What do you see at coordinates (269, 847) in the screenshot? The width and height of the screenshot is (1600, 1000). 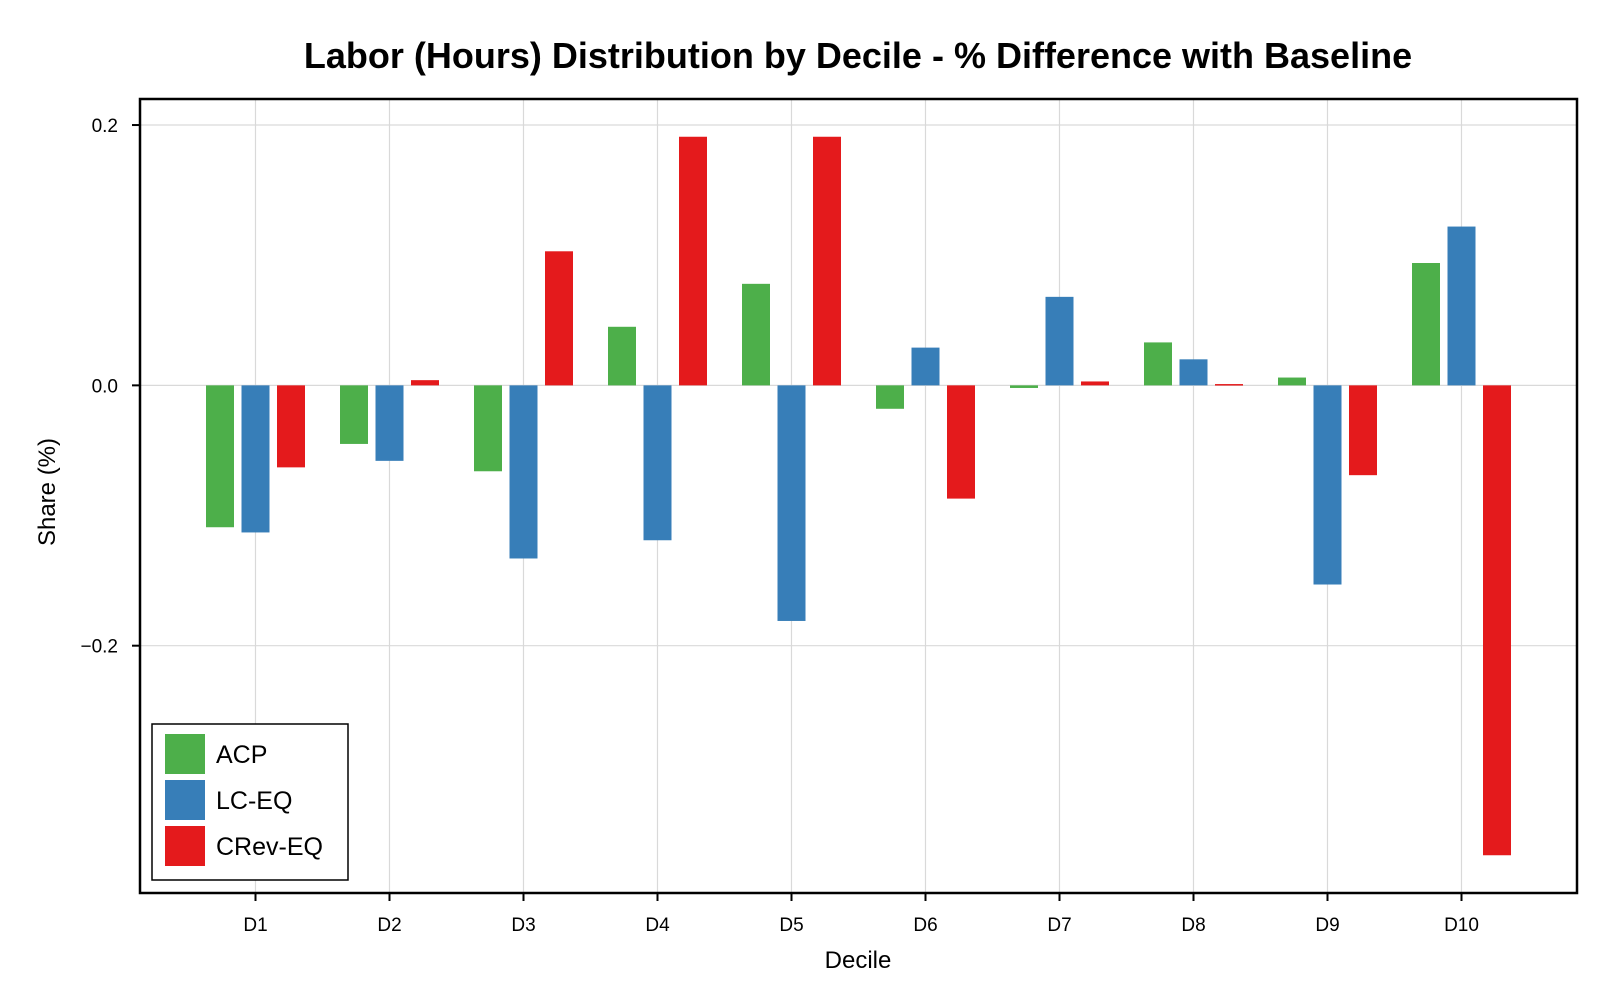 I see `legend-label-crev-eq: CRev-EQ` at bounding box center [269, 847].